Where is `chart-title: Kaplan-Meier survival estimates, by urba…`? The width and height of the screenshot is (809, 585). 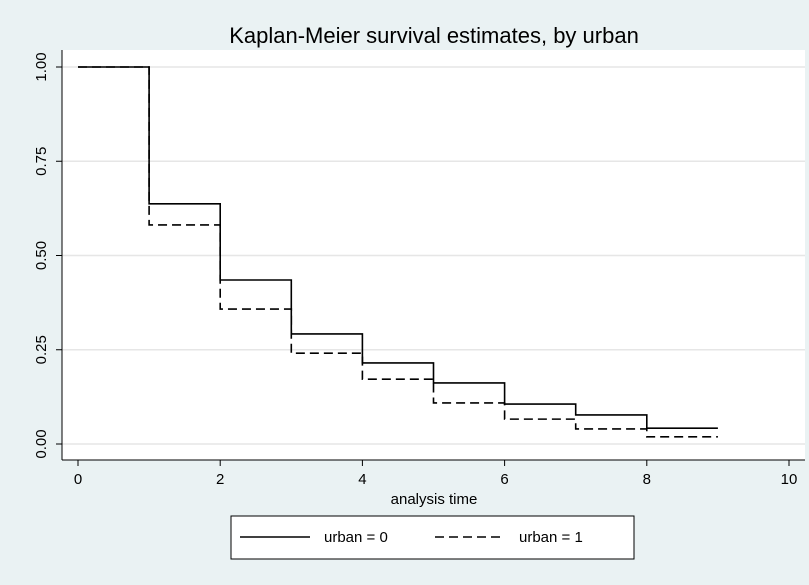 chart-title: Kaplan-Meier survival estimates, by urba… is located at coordinates (434, 35).